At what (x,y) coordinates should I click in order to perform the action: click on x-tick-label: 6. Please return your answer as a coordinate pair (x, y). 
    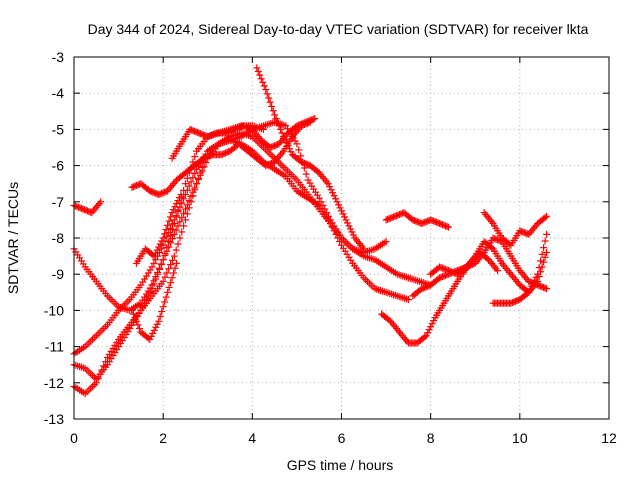
    Looking at the image, I should click on (342, 438).